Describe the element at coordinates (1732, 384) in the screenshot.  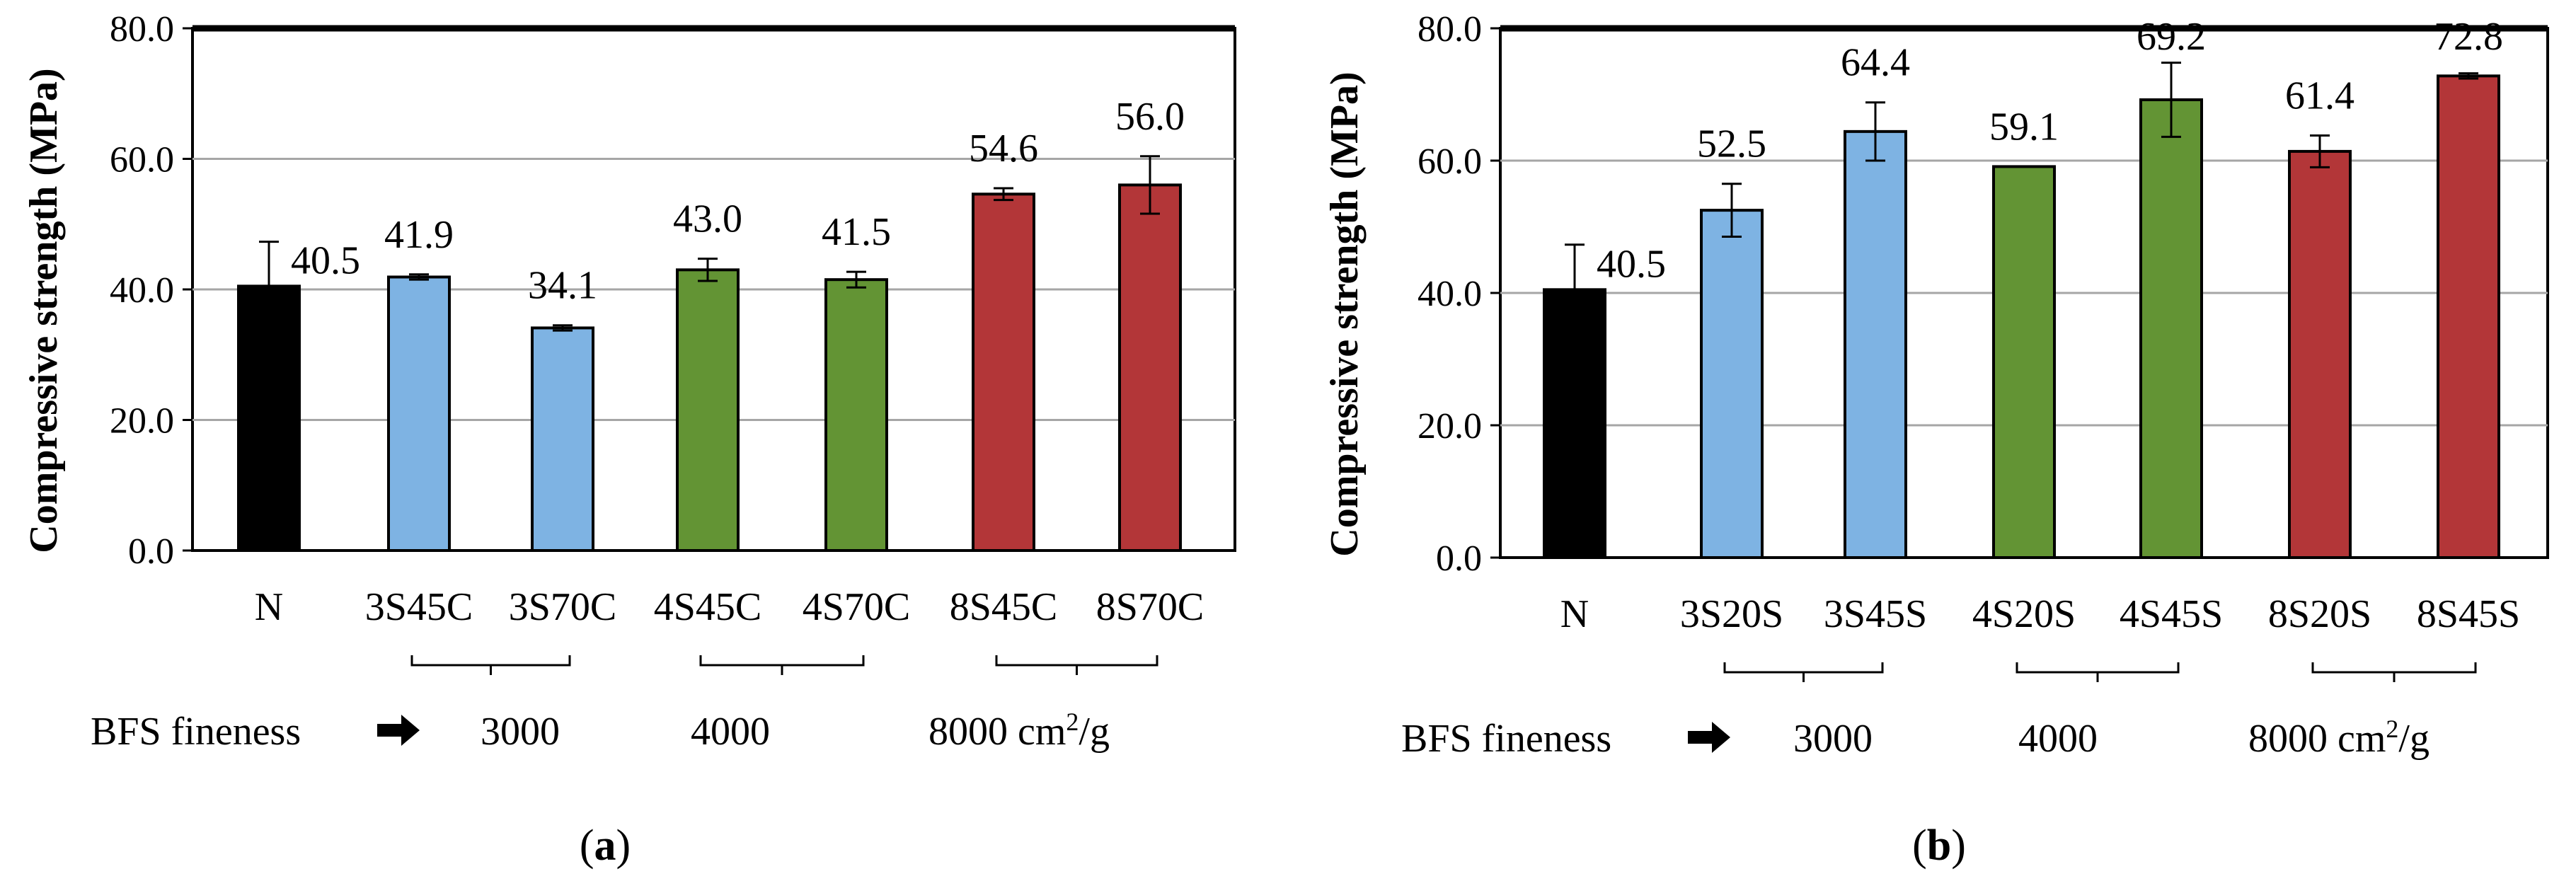
I see `bar-3S20S` at that location.